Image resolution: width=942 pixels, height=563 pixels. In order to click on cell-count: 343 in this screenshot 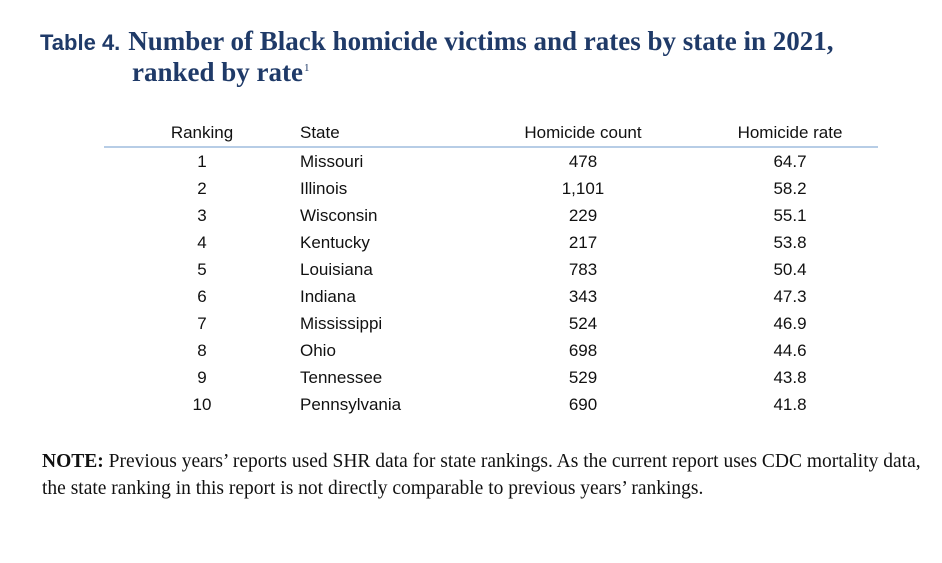, I will do `click(583, 296)`.